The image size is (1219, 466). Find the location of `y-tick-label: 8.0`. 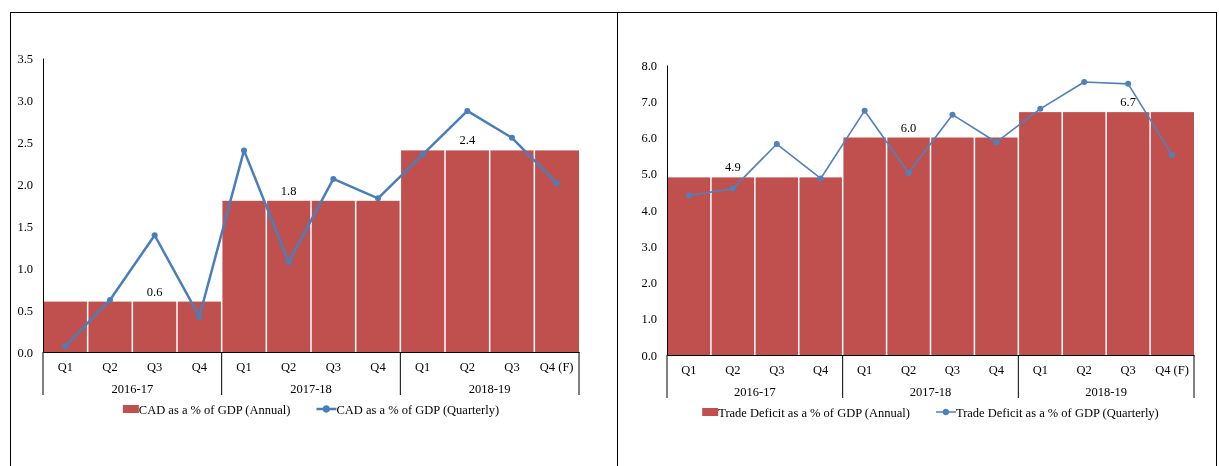

y-tick-label: 8.0 is located at coordinates (649, 65).